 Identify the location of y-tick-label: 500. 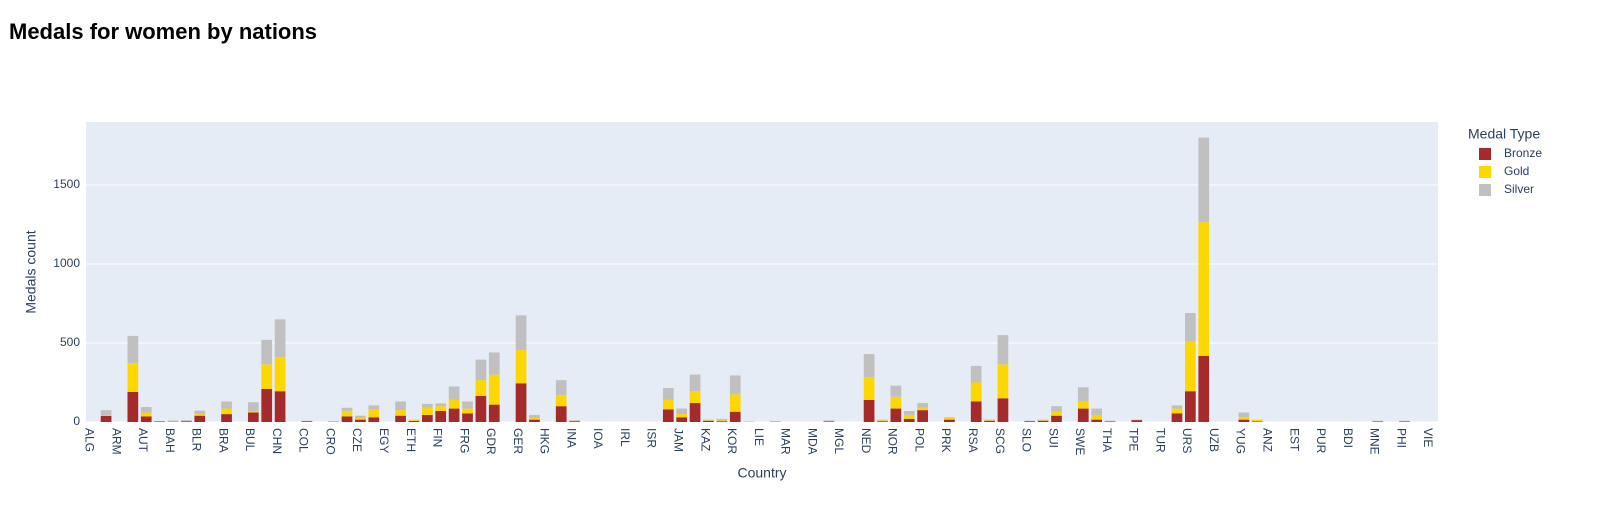
(70, 342).